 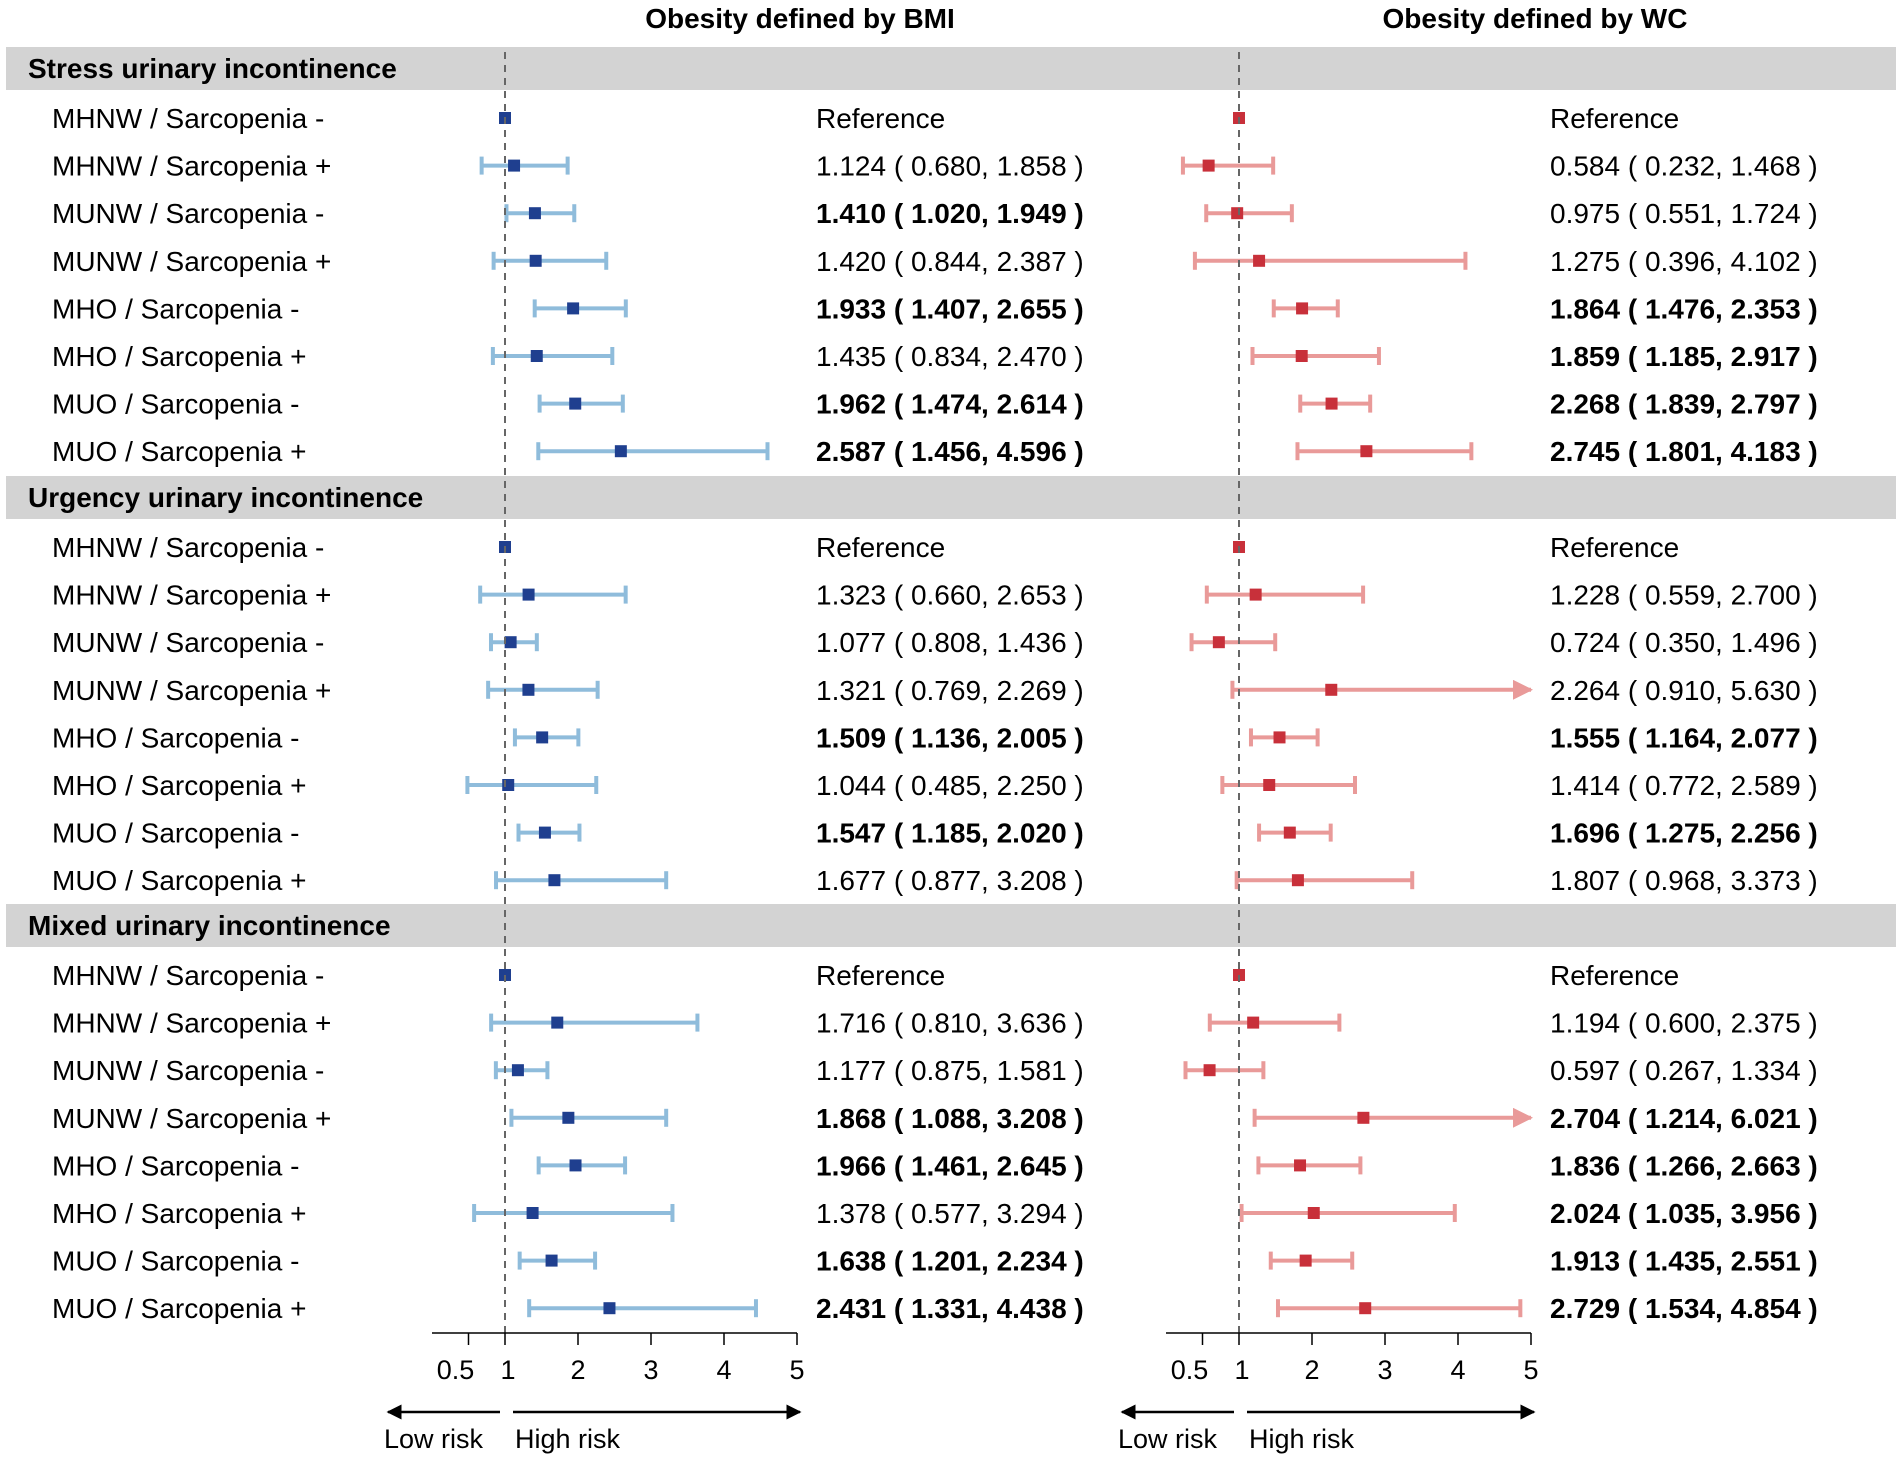 What do you see at coordinates (1684, 1308) in the screenshot?
I see `estimate-text: 2.729 ( 1.534, 4.854 )` at bounding box center [1684, 1308].